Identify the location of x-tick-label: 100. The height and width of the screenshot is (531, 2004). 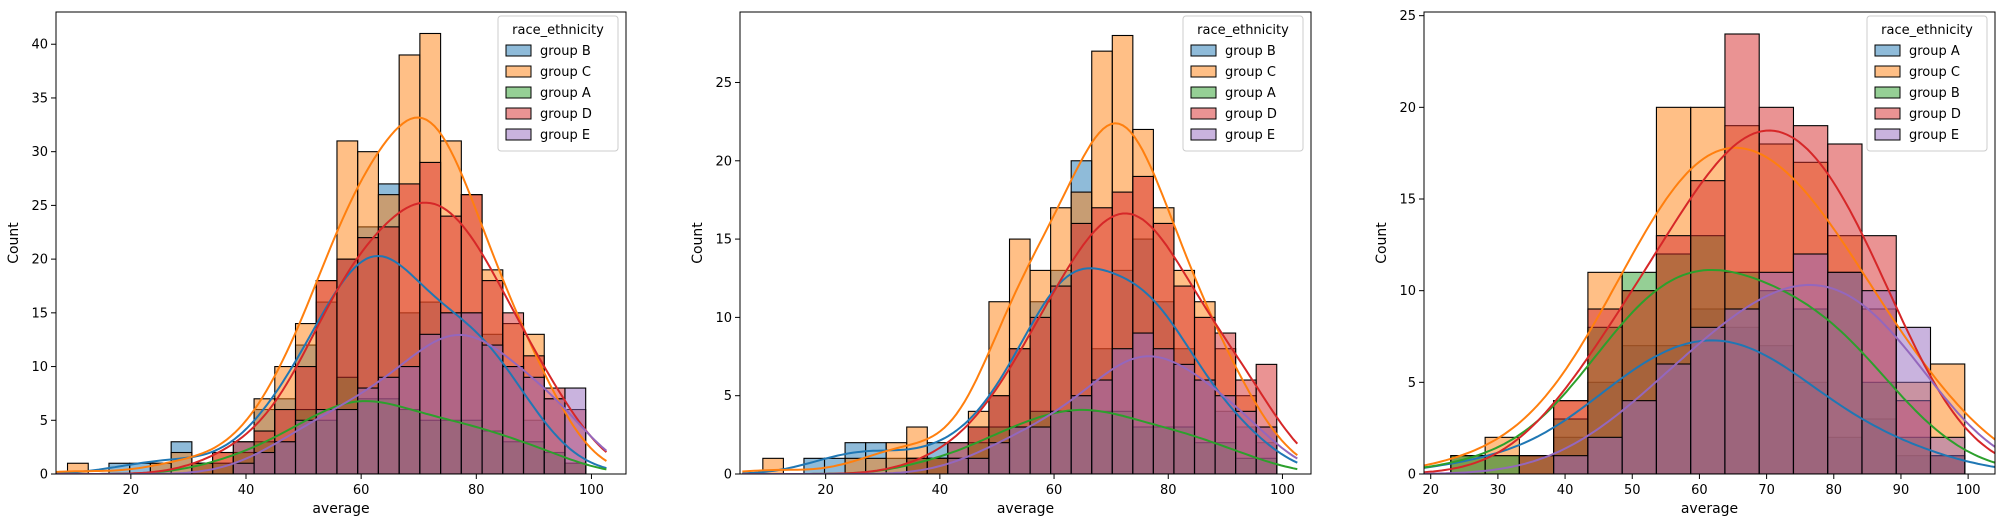
(1968, 490).